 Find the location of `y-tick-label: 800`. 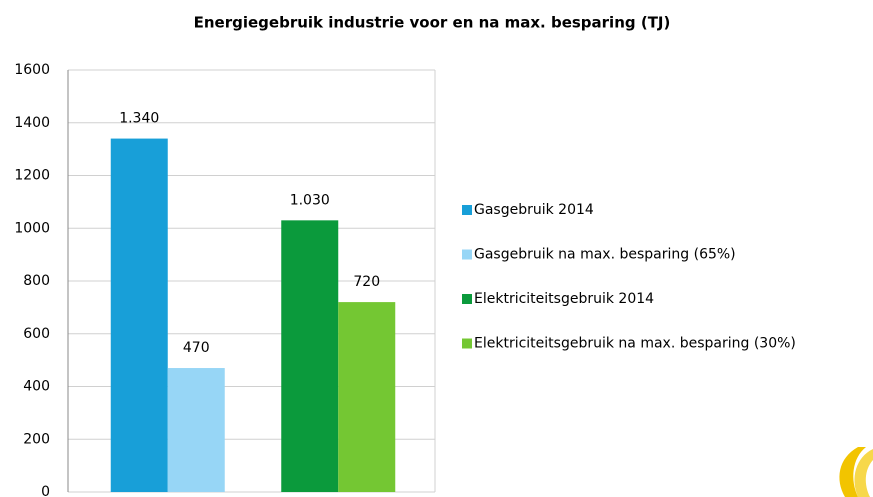

y-tick-label: 800 is located at coordinates (36, 281).